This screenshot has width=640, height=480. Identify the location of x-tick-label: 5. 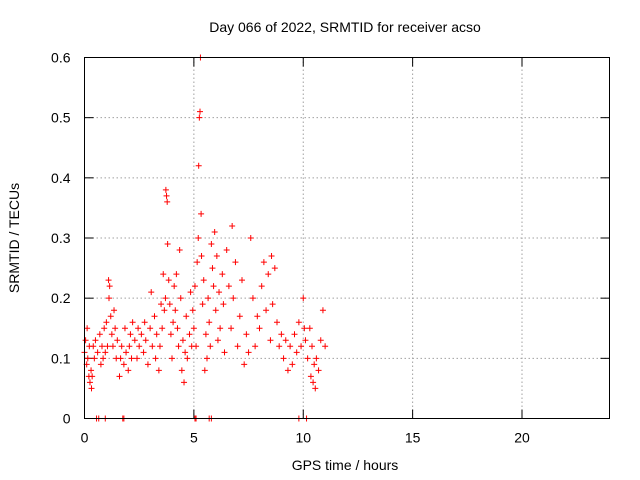
(194, 438).